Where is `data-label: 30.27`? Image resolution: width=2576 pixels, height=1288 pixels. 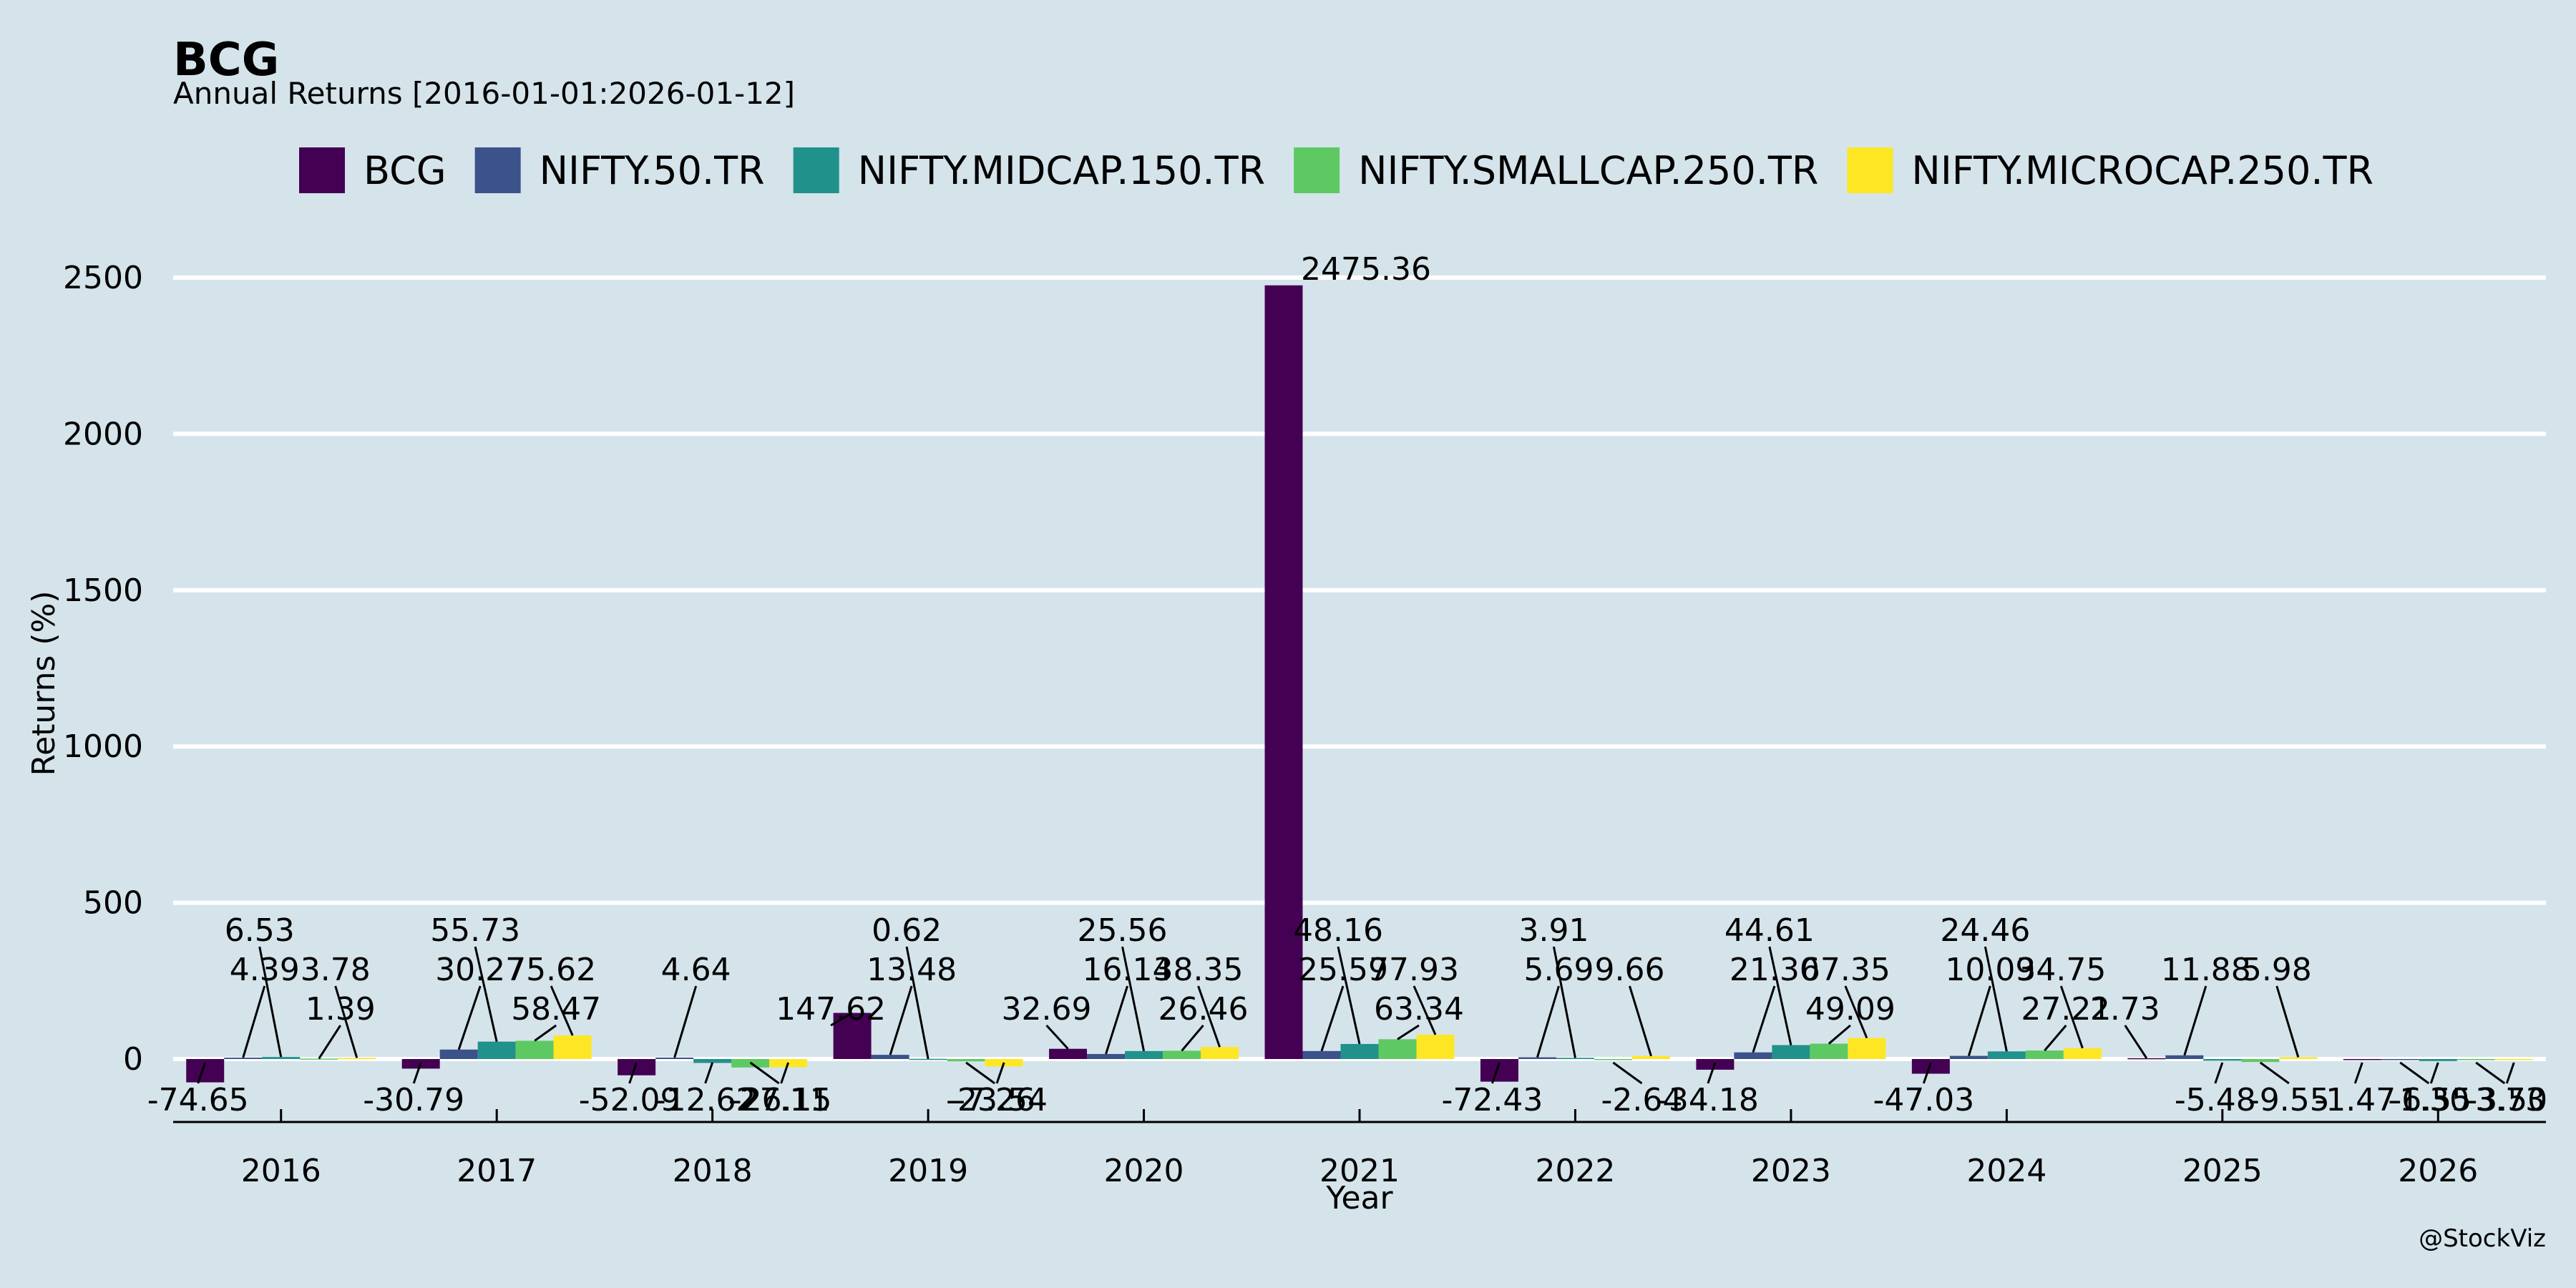
data-label: 30.27 is located at coordinates (480, 970).